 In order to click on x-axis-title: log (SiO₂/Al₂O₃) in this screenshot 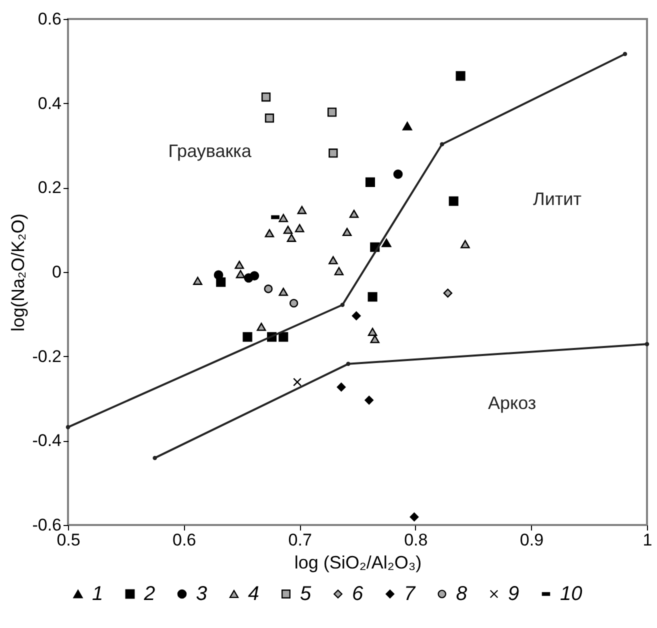, I will do `click(358, 562)`.